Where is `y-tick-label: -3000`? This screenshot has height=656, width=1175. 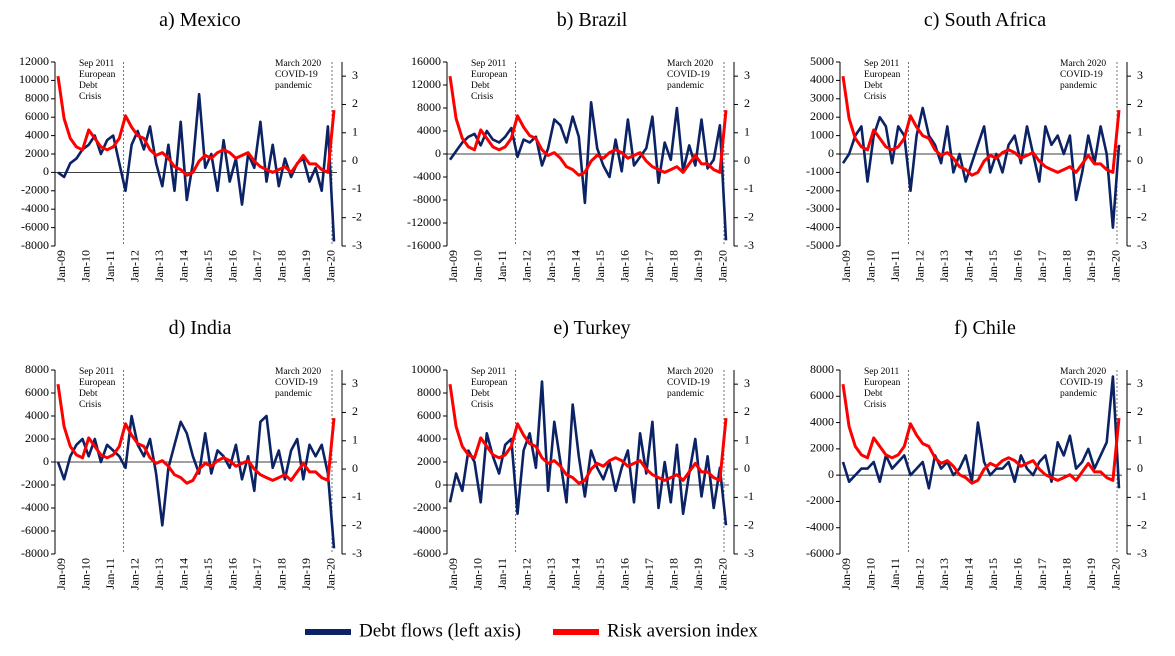
y-tick-label: -3000 is located at coordinates (820, 208).